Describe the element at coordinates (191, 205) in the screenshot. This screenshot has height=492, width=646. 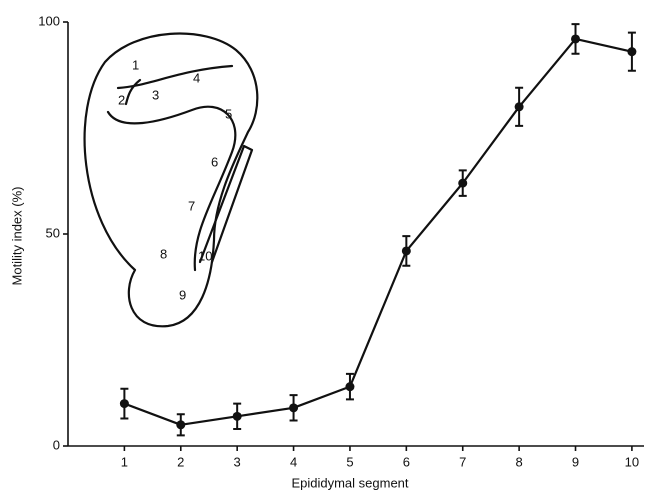
I see `inset-label: 7` at that location.